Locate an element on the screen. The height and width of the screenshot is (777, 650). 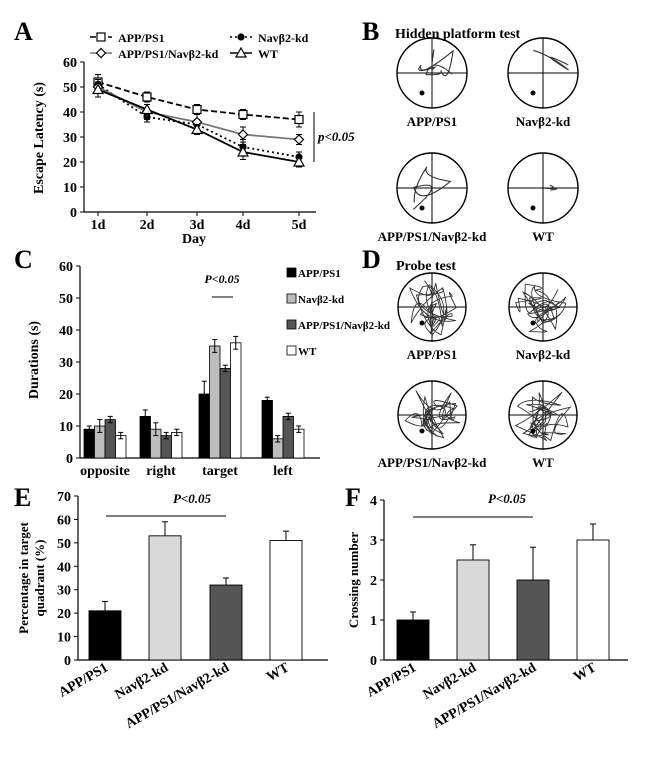
panel-a-legend-label: WT is located at coordinates (268, 54).